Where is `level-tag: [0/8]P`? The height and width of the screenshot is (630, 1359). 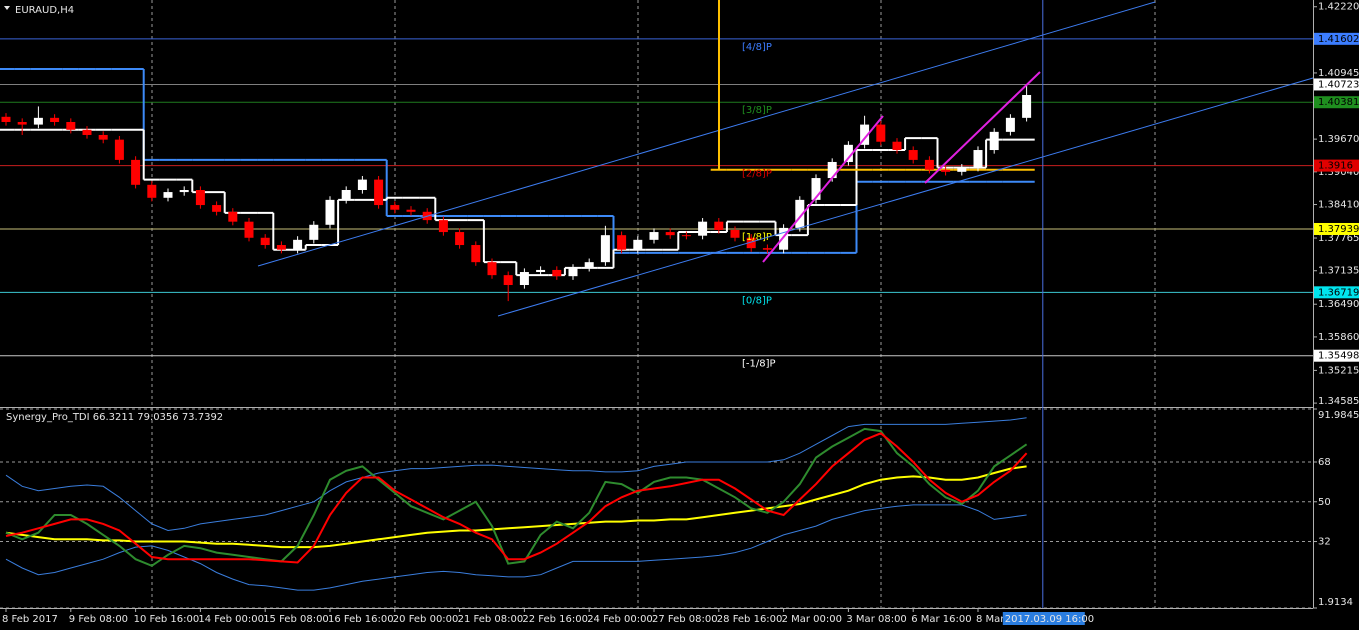
level-tag: [0/8]P is located at coordinates (757, 300).